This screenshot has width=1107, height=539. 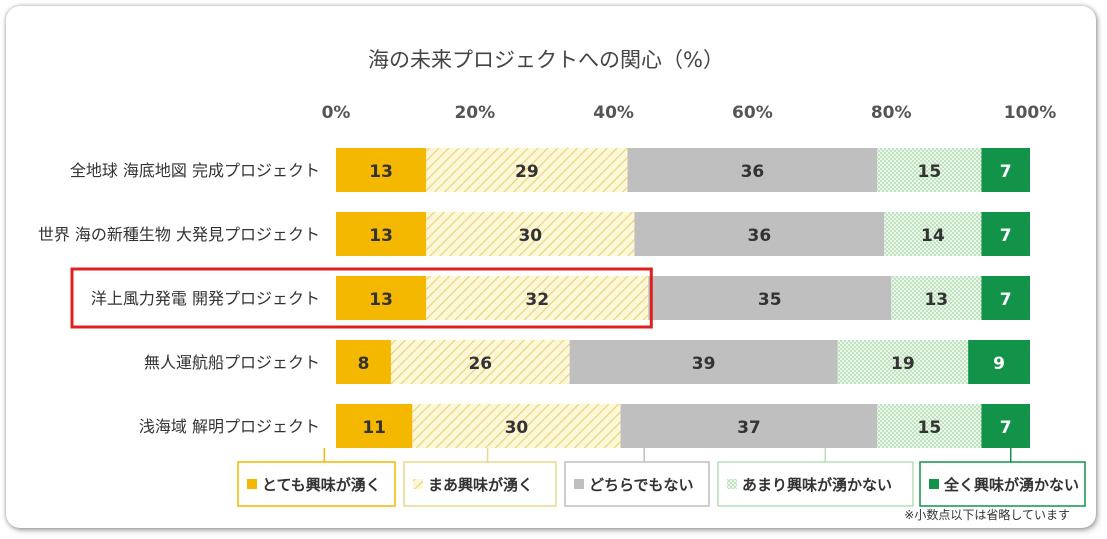 I want to click on data-label: 39, so click(x=704, y=364).